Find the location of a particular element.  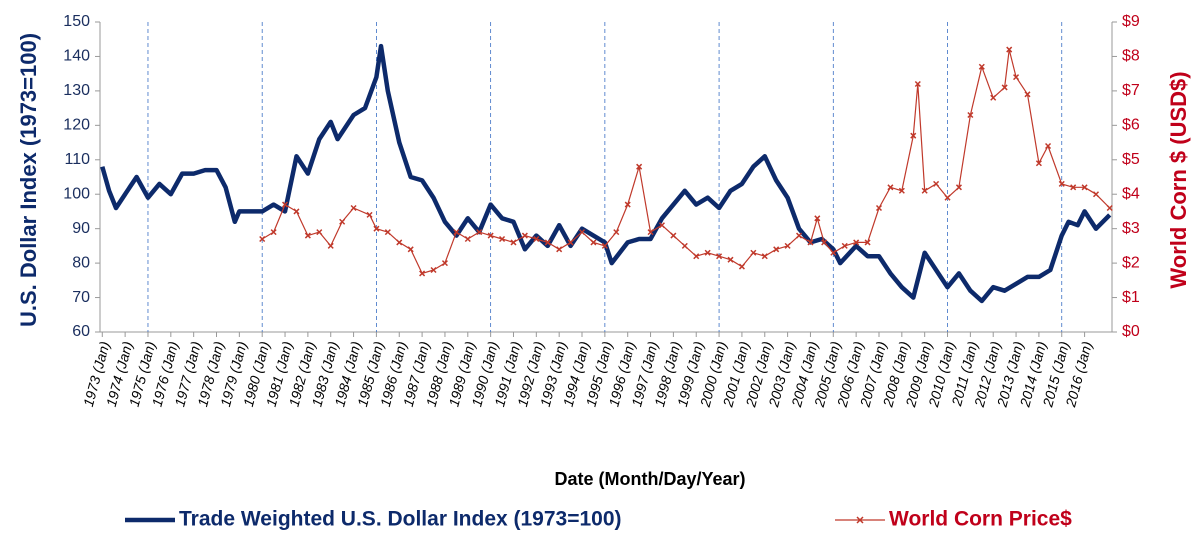

y2-tick-label: $6 is located at coordinates (1131, 125).